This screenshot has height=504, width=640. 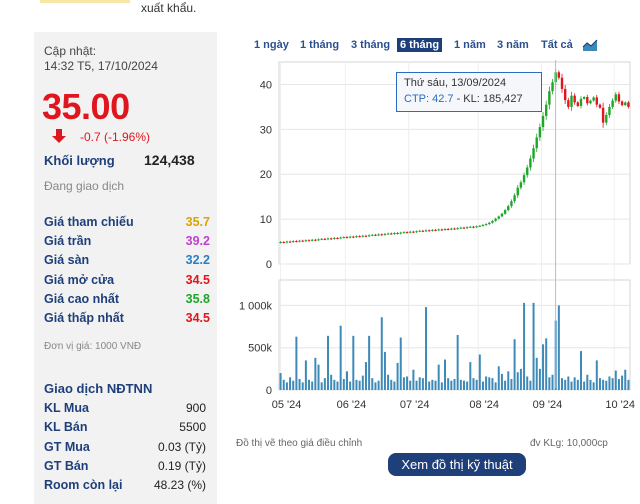 What do you see at coordinates (371, 45) in the screenshot?
I see `tab-3-months: 3 tháng` at bounding box center [371, 45].